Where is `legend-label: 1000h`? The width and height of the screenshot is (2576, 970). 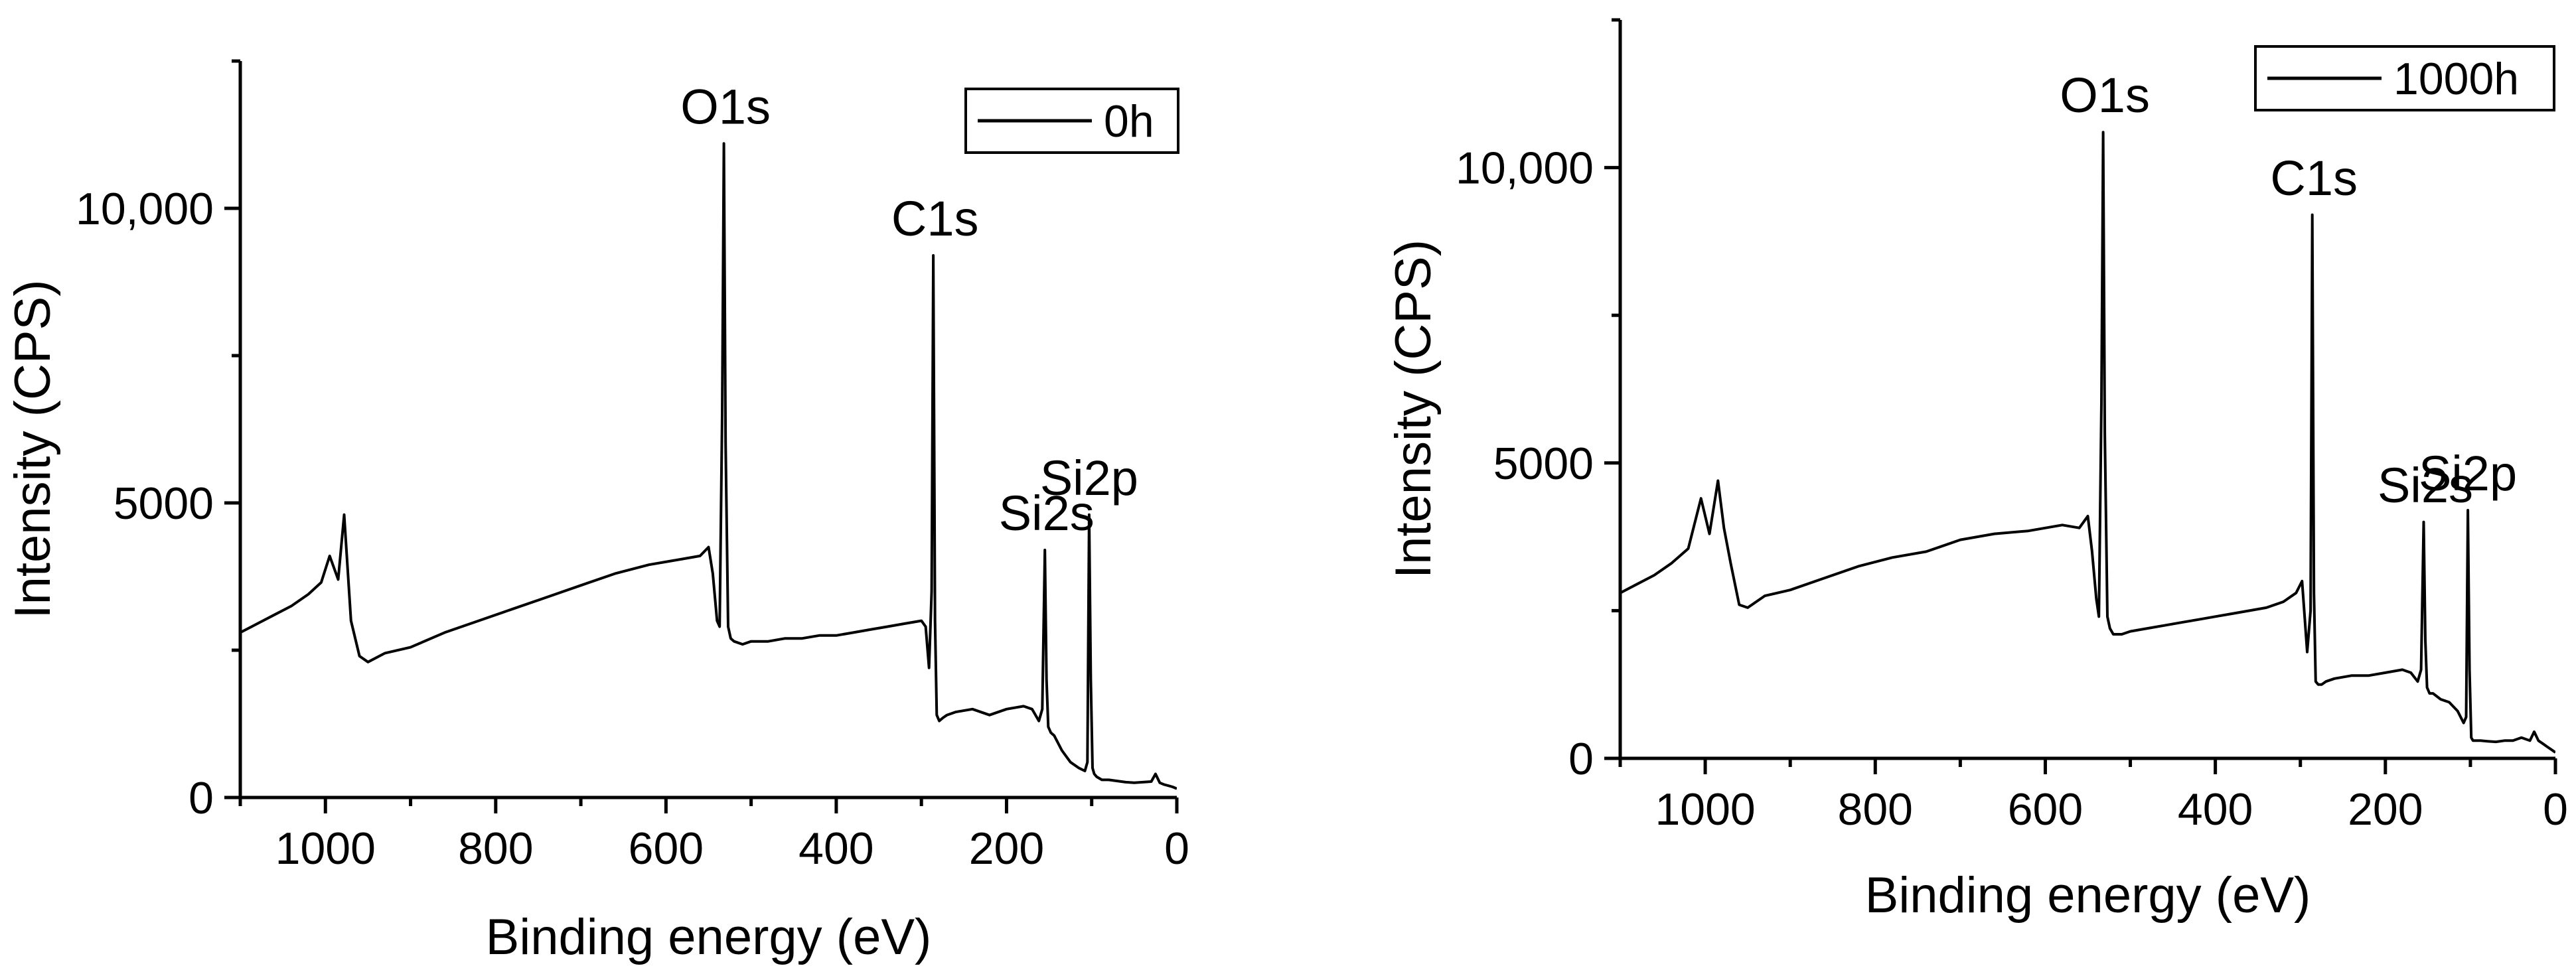 legend-label: 1000h is located at coordinates (2456, 79).